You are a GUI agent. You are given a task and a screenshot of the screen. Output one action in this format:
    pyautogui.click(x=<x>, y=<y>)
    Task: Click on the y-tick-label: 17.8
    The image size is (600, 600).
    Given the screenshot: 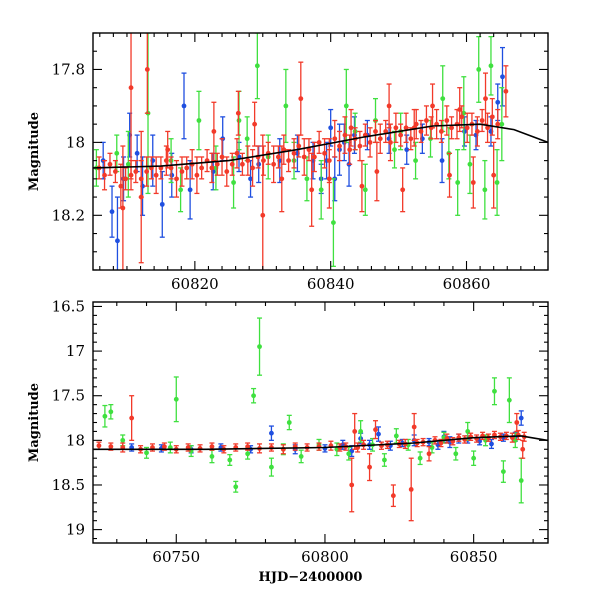 What is the action you would take?
    pyautogui.click(x=68, y=69)
    